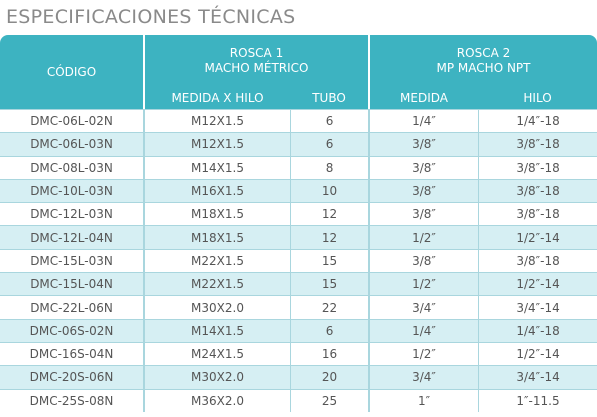 This screenshot has height=417, width=597. I want to click on column-header: MEDIDA X HILO, so click(216, 98).